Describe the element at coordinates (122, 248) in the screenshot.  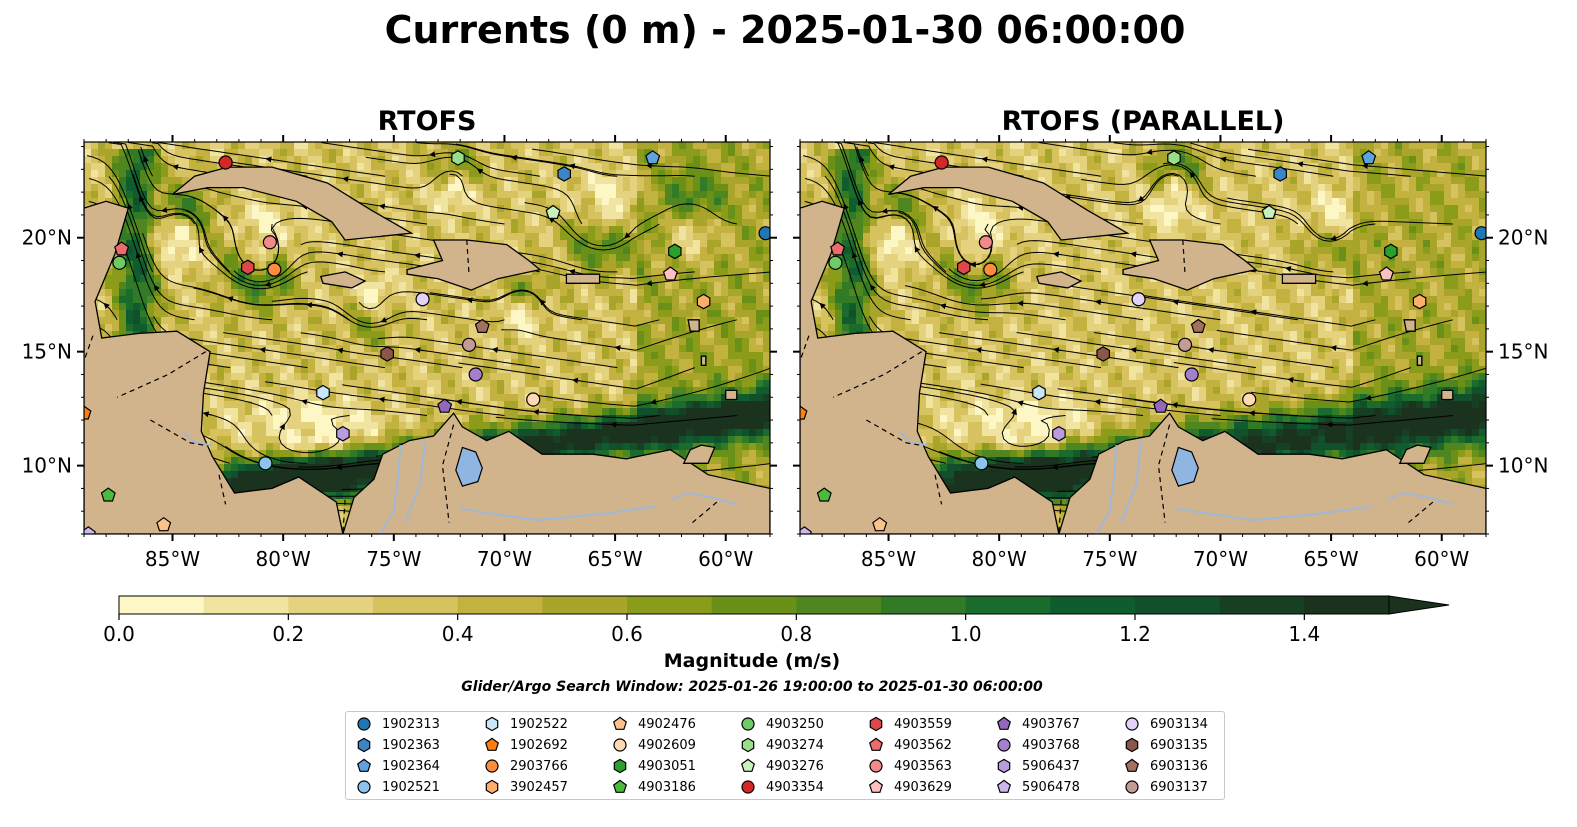
I see `float-4903562-marker` at that location.